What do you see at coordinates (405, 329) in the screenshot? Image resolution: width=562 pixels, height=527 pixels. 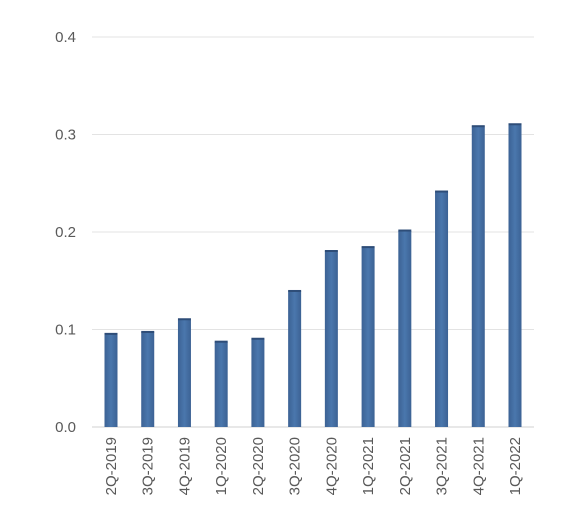 I see `bar-2Q-2021` at bounding box center [405, 329].